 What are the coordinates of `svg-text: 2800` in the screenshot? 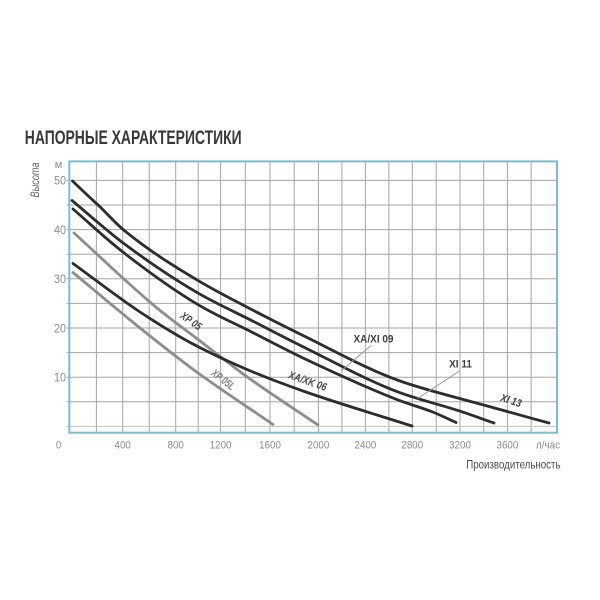 It's located at (412, 446).